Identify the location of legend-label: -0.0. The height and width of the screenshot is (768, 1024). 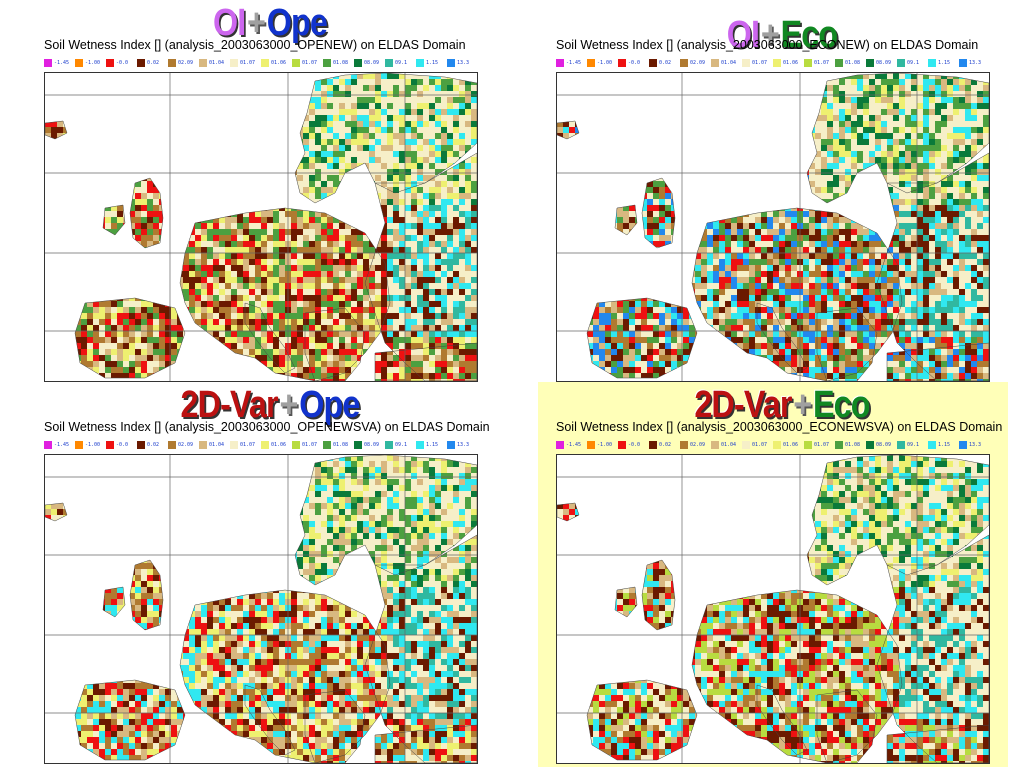
(634, 63).